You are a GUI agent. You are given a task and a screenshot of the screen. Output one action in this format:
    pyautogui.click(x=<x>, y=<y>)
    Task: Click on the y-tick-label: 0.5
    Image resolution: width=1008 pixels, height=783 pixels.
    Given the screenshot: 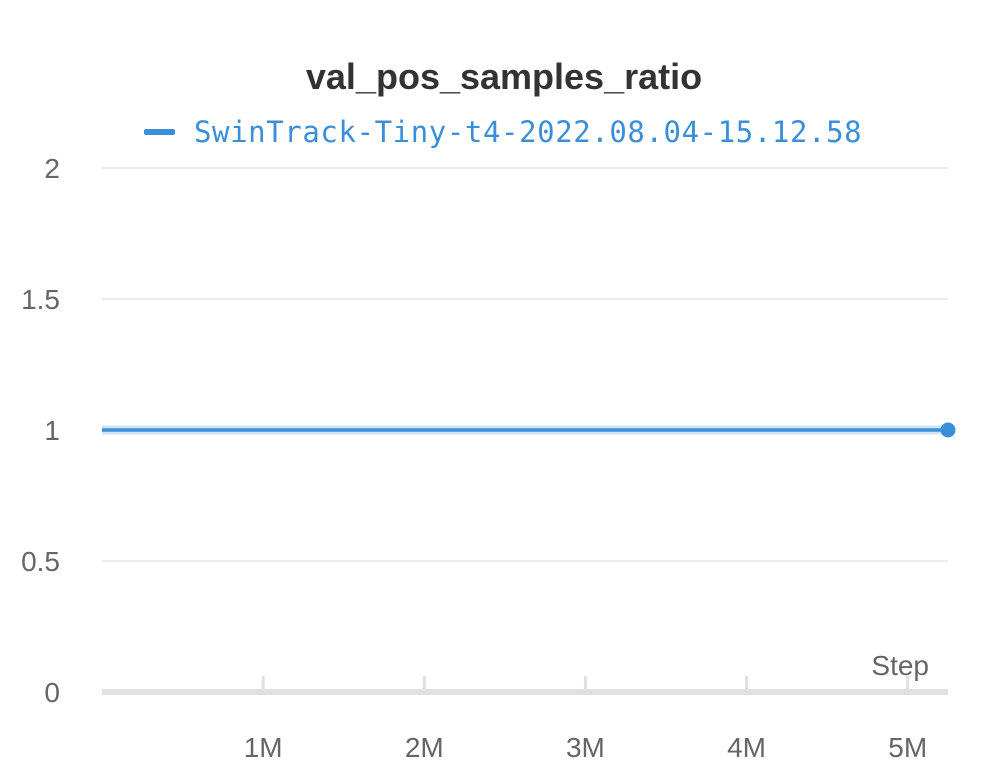 What is the action you would take?
    pyautogui.click(x=40, y=561)
    